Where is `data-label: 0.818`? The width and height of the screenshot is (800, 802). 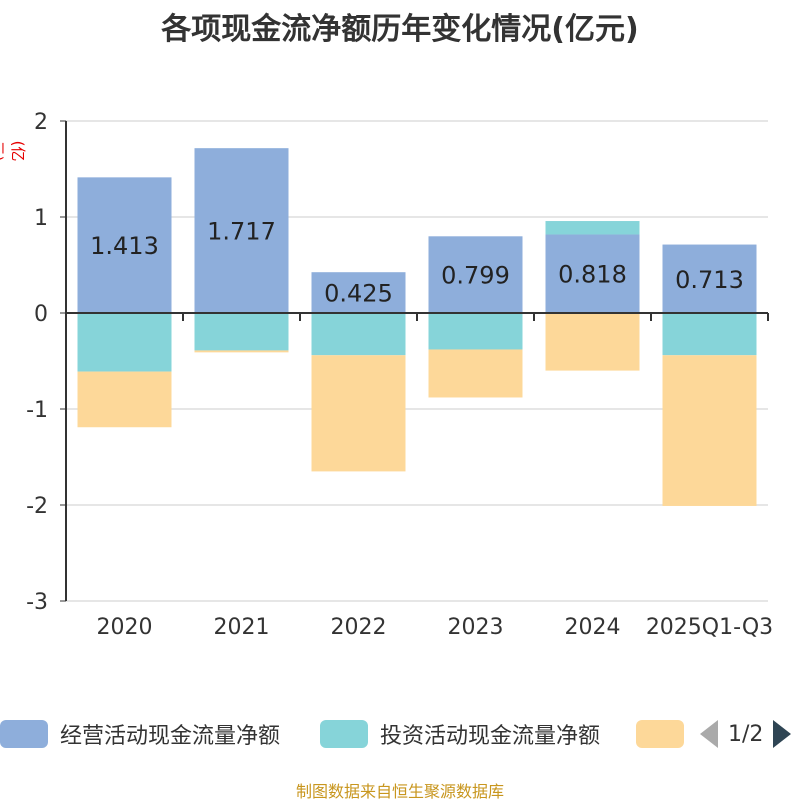 data-label: 0.818 is located at coordinates (592, 275).